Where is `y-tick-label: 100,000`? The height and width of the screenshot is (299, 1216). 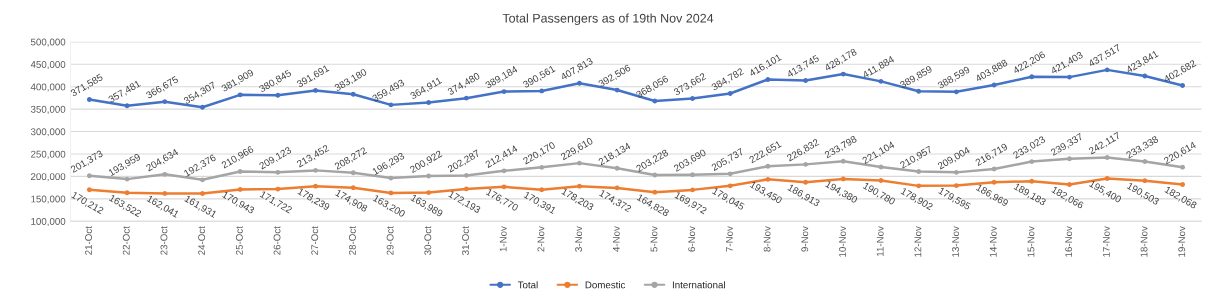
y-tick-label: 100,000 is located at coordinates (48, 222).